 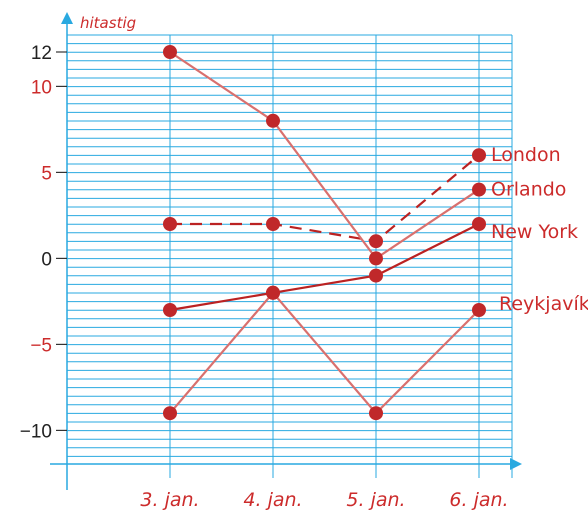 I want to click on y-tick-label: 5, so click(x=46, y=173).